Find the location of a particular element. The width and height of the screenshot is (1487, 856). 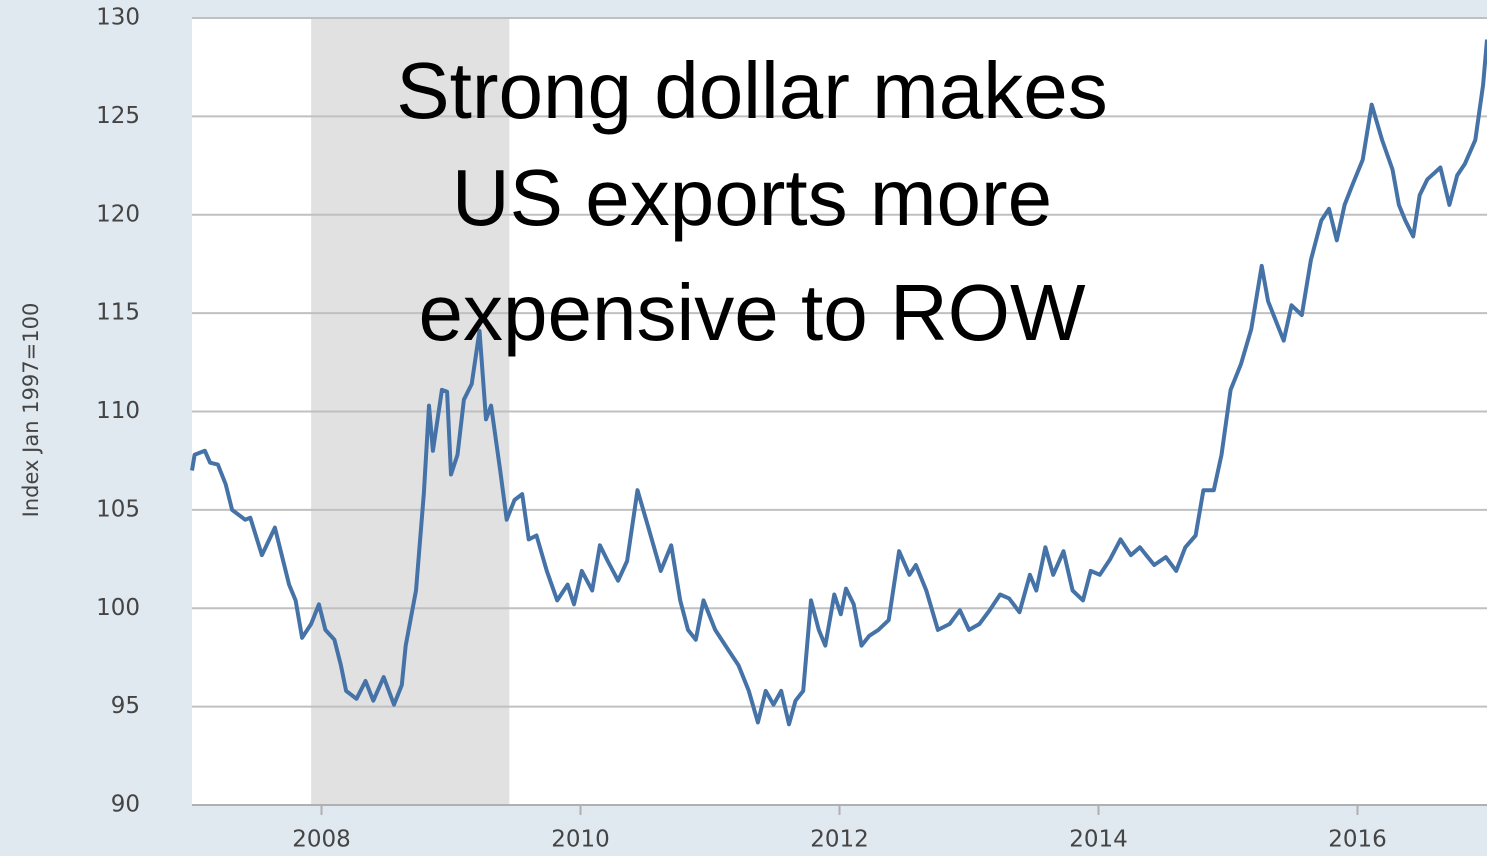

y-tick-label: 125 is located at coordinates (118, 116).